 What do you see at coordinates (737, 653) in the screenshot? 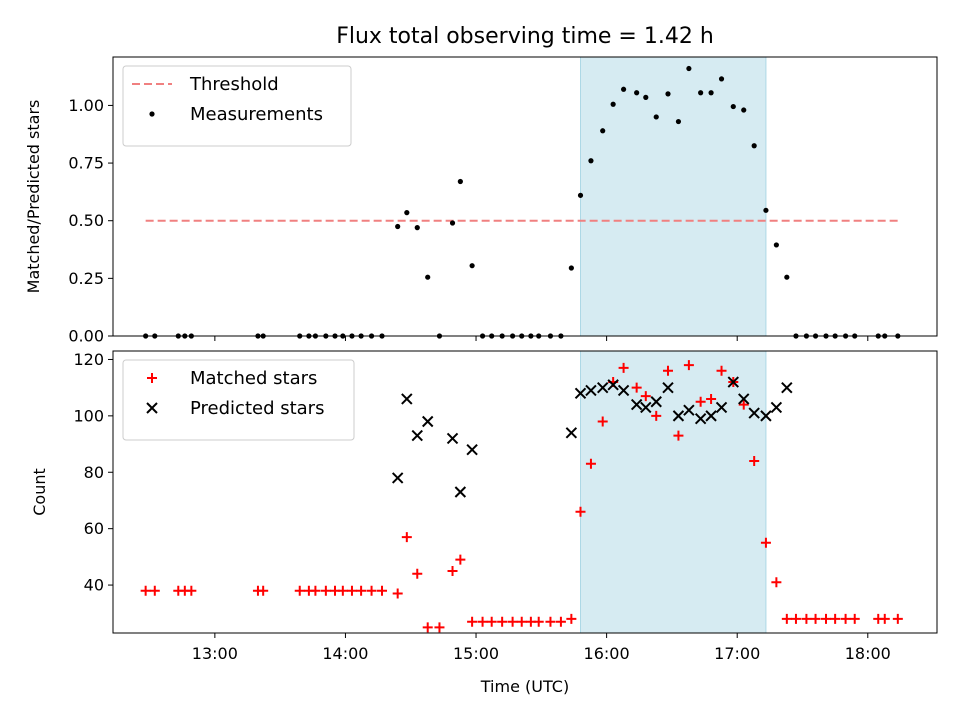
I see `x-tick-label: 17:00` at bounding box center [737, 653].